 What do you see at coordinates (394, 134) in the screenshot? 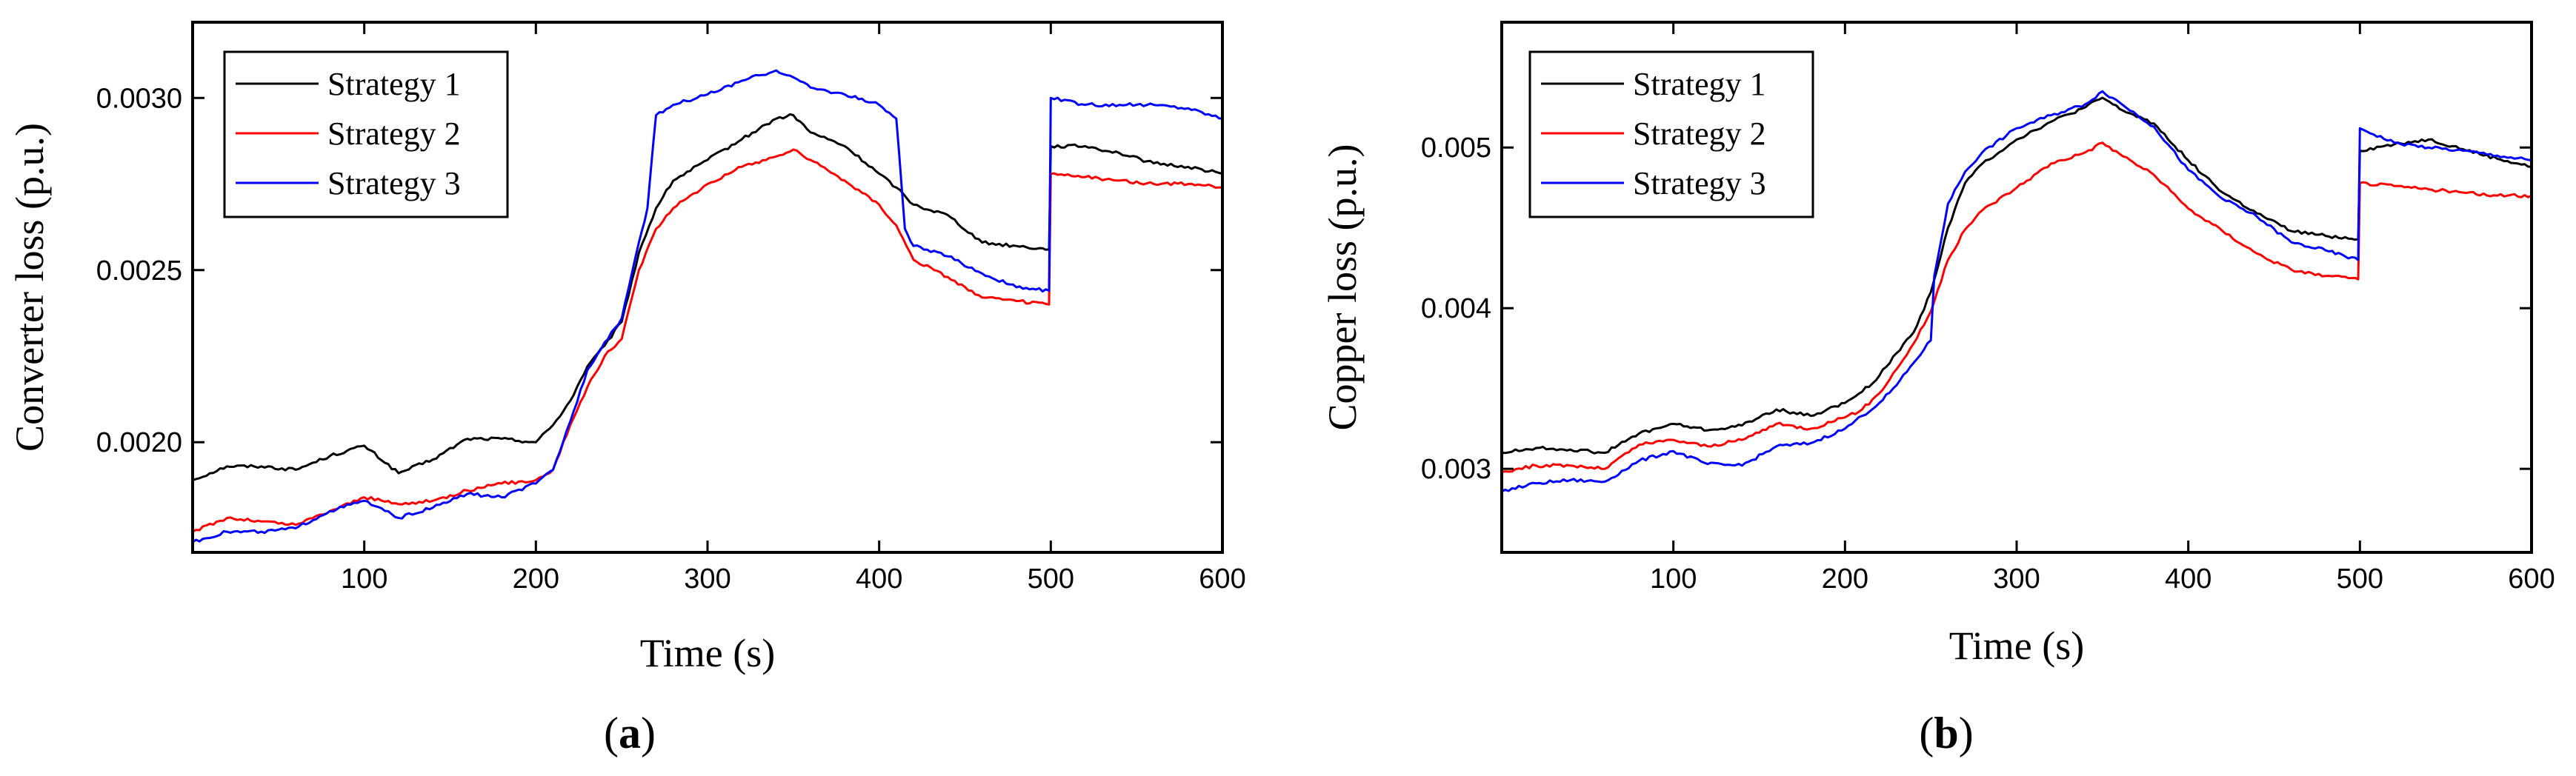
I see `panel-a-legend-label-2: Strategy 2` at bounding box center [394, 134].